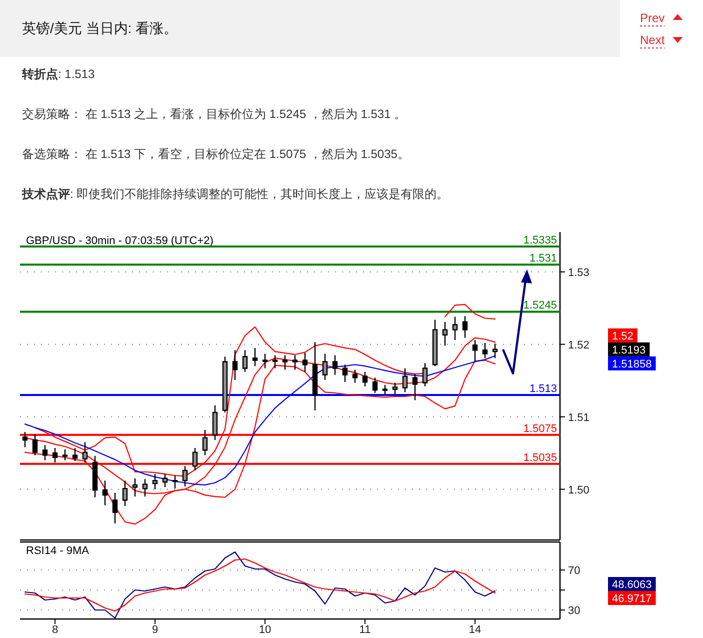  Describe the element at coordinates (632, 585) in the screenshot. I see `text: 48.6063` at that location.